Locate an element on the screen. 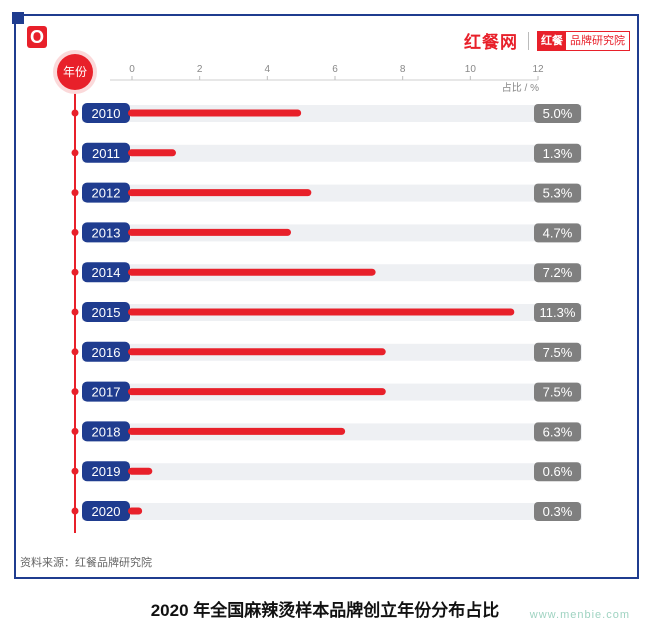 This screenshot has height=629, width=650. year-label: 2014 is located at coordinates (106, 272).